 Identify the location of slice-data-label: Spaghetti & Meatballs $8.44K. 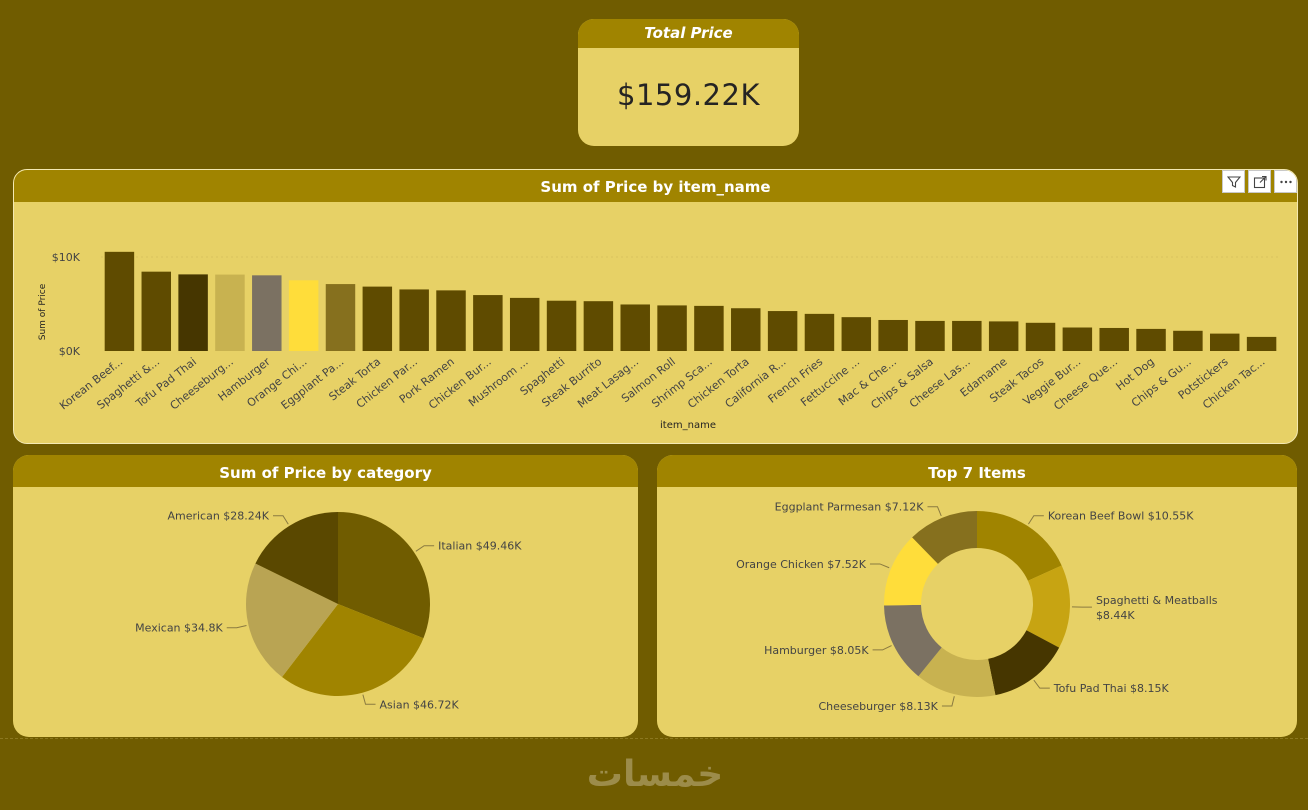
(1157, 608).